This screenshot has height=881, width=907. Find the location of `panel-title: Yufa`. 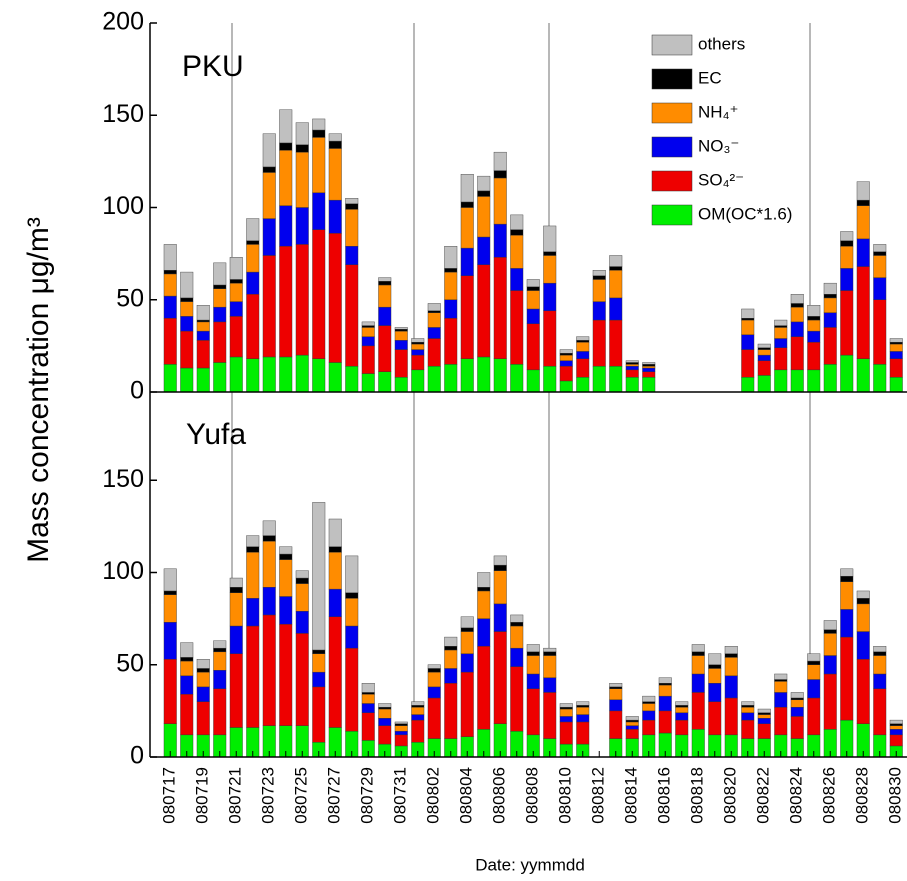

panel-title: Yufa is located at coordinates (216, 434).